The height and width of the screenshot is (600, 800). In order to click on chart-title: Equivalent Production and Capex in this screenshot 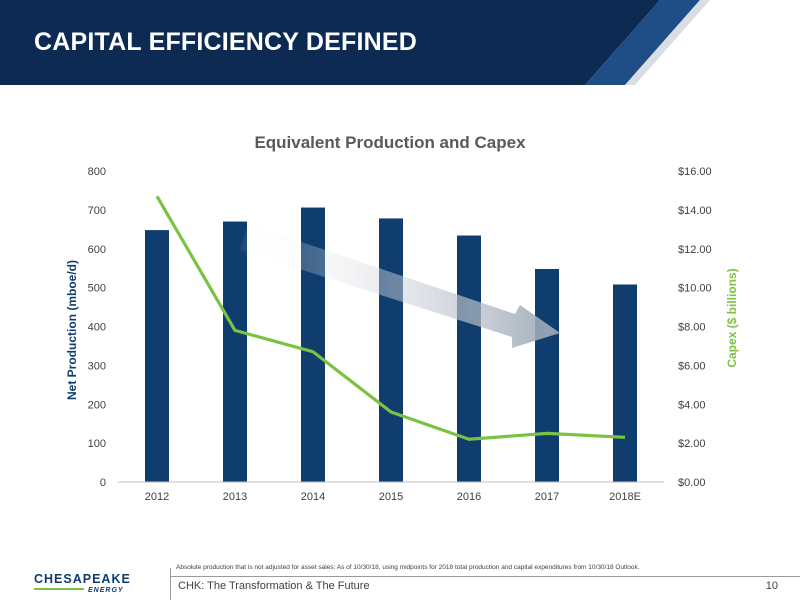, I will do `click(390, 142)`.